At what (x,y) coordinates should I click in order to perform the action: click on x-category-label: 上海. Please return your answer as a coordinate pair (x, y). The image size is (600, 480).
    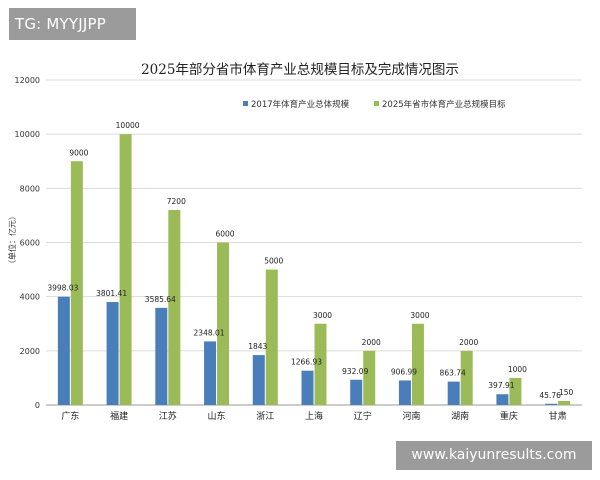
    Looking at the image, I should click on (314, 416).